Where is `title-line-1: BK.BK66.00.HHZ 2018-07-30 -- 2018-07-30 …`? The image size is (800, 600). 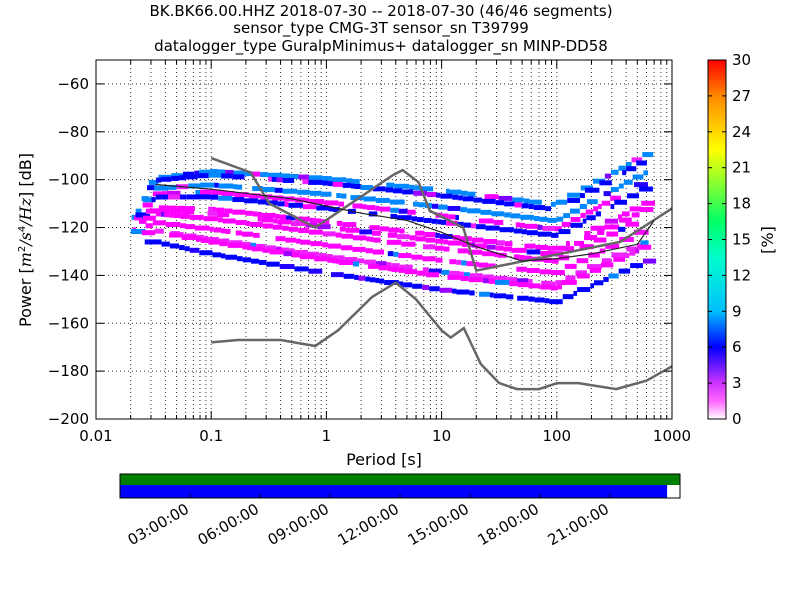 title-line-1: BK.BK66.00.HHZ 2018-07-30 -- 2018-07-30 … is located at coordinates (380, 11).